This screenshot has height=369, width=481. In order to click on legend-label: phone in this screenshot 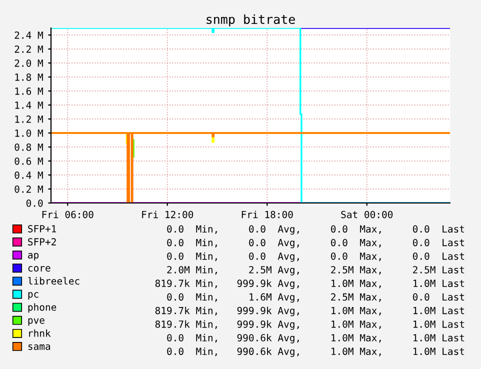, I will do `click(42, 308)`.